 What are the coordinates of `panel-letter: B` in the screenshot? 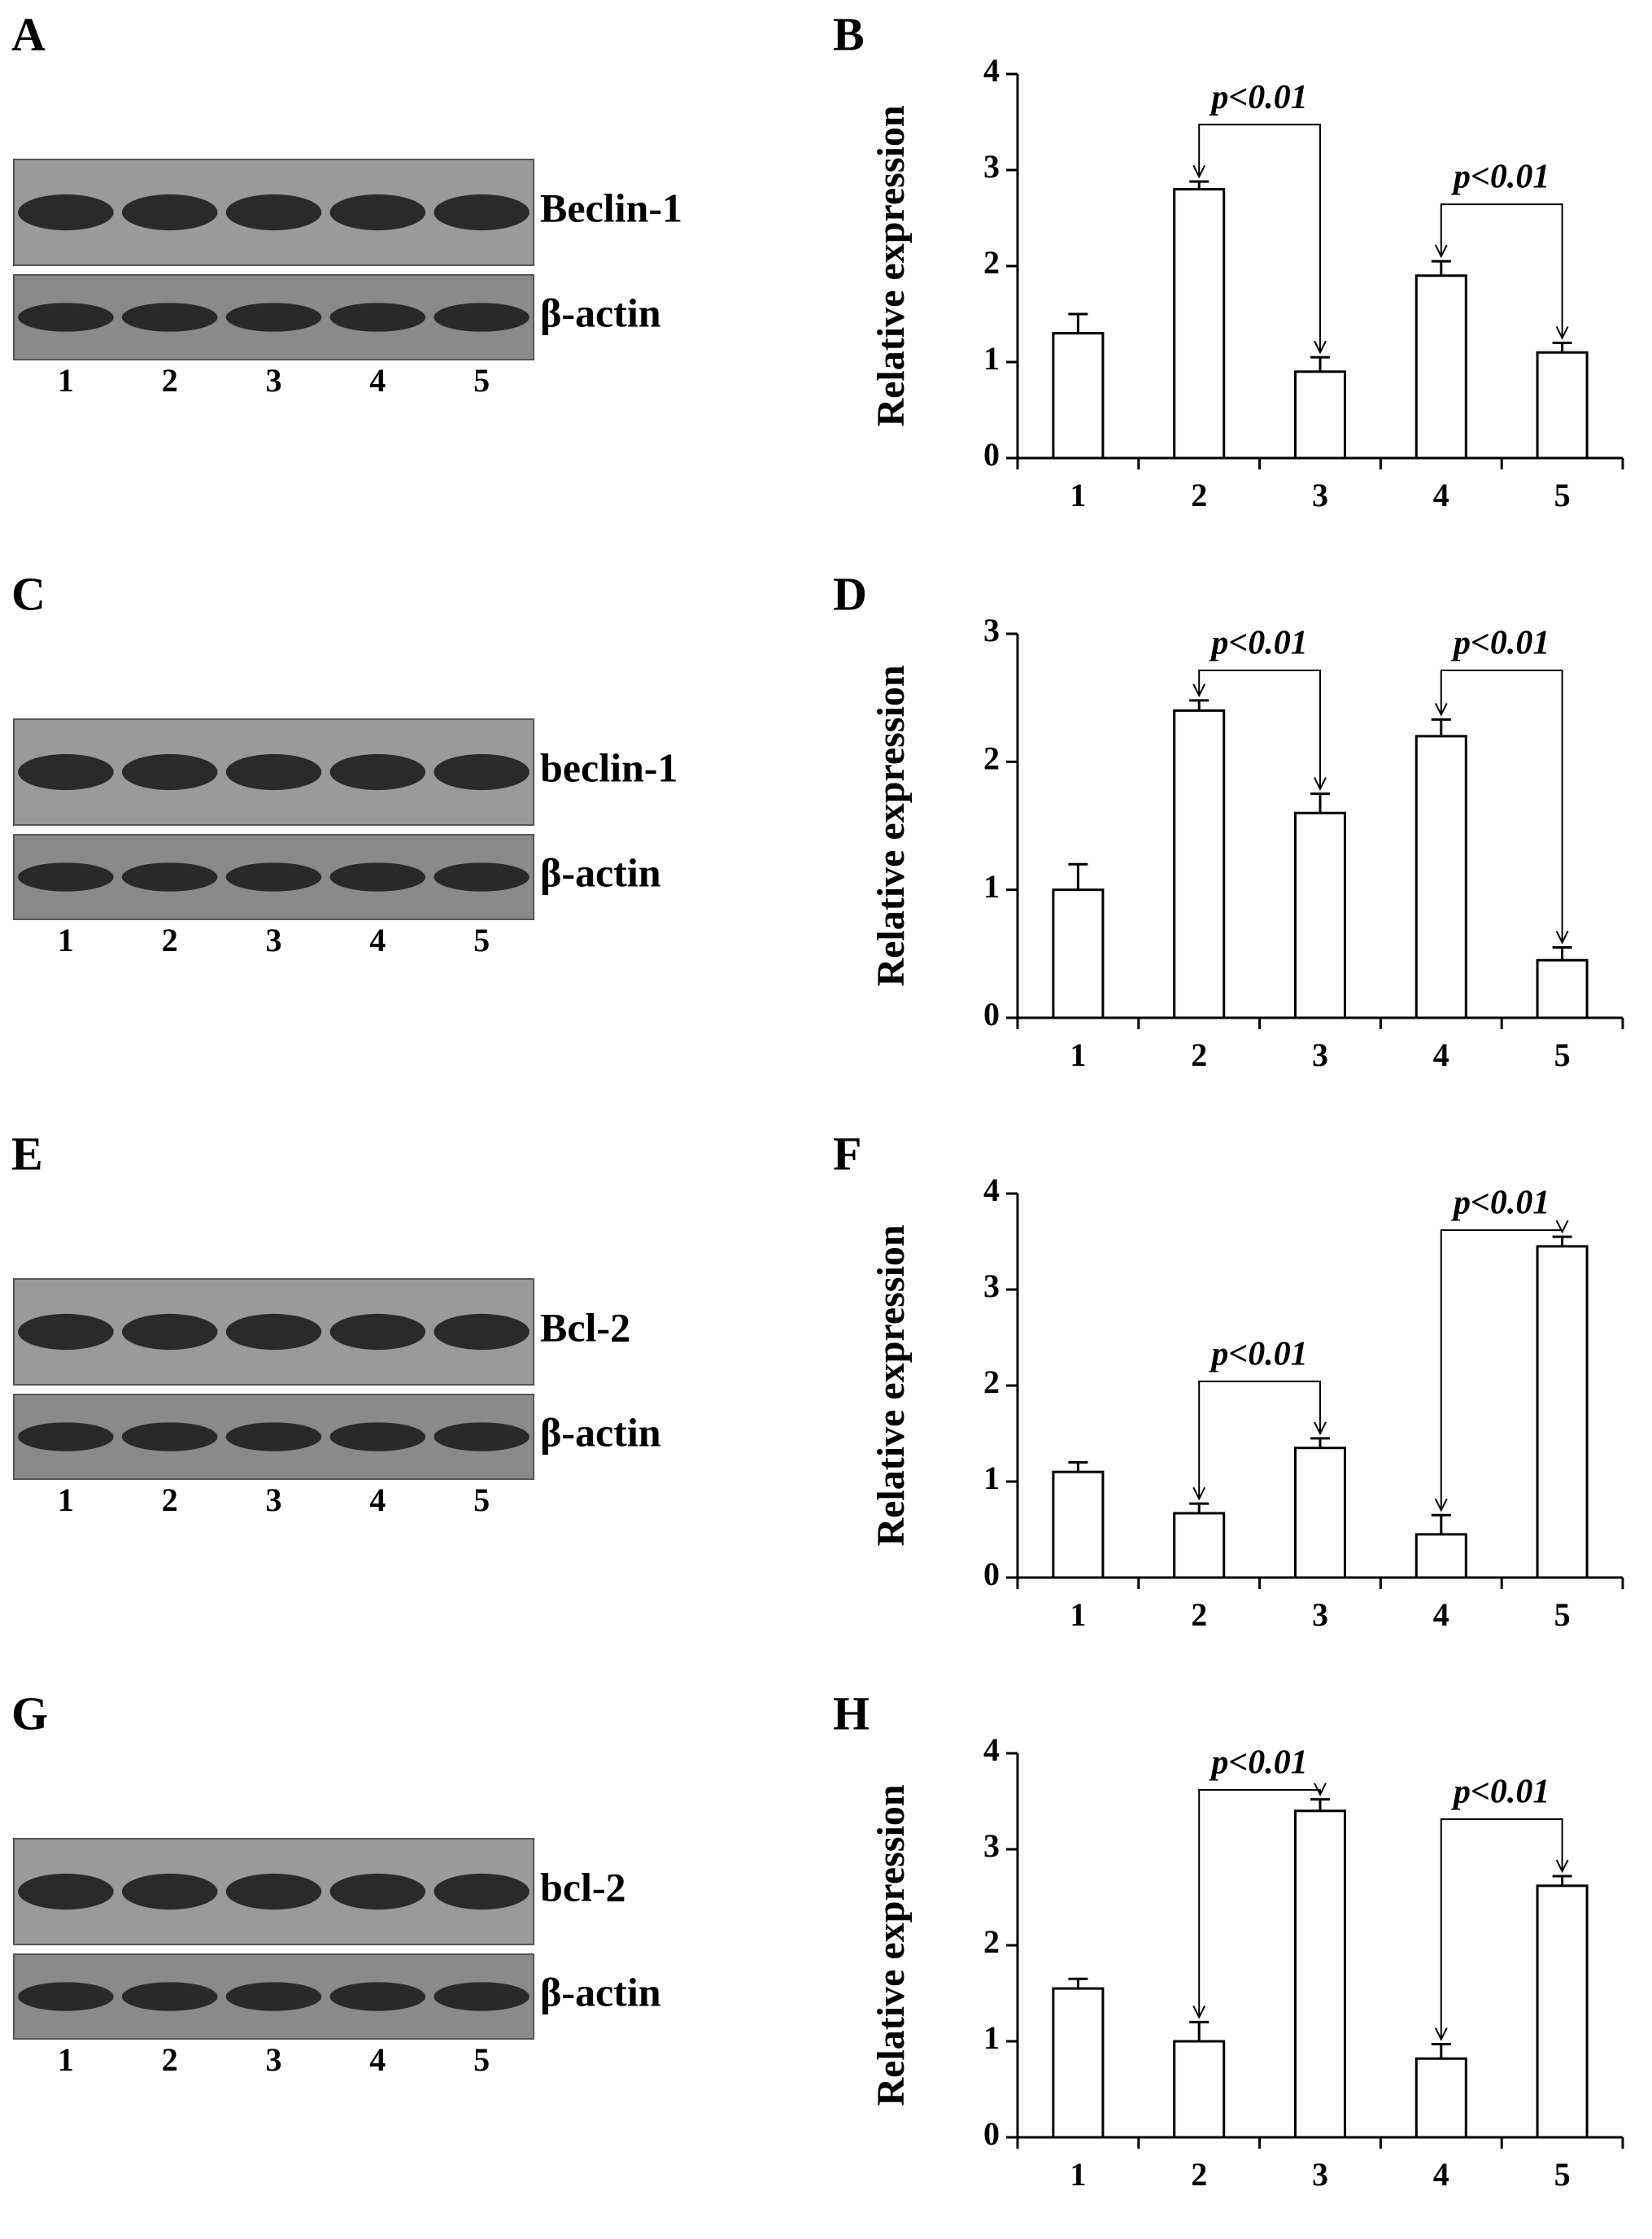 It's located at (849, 33).